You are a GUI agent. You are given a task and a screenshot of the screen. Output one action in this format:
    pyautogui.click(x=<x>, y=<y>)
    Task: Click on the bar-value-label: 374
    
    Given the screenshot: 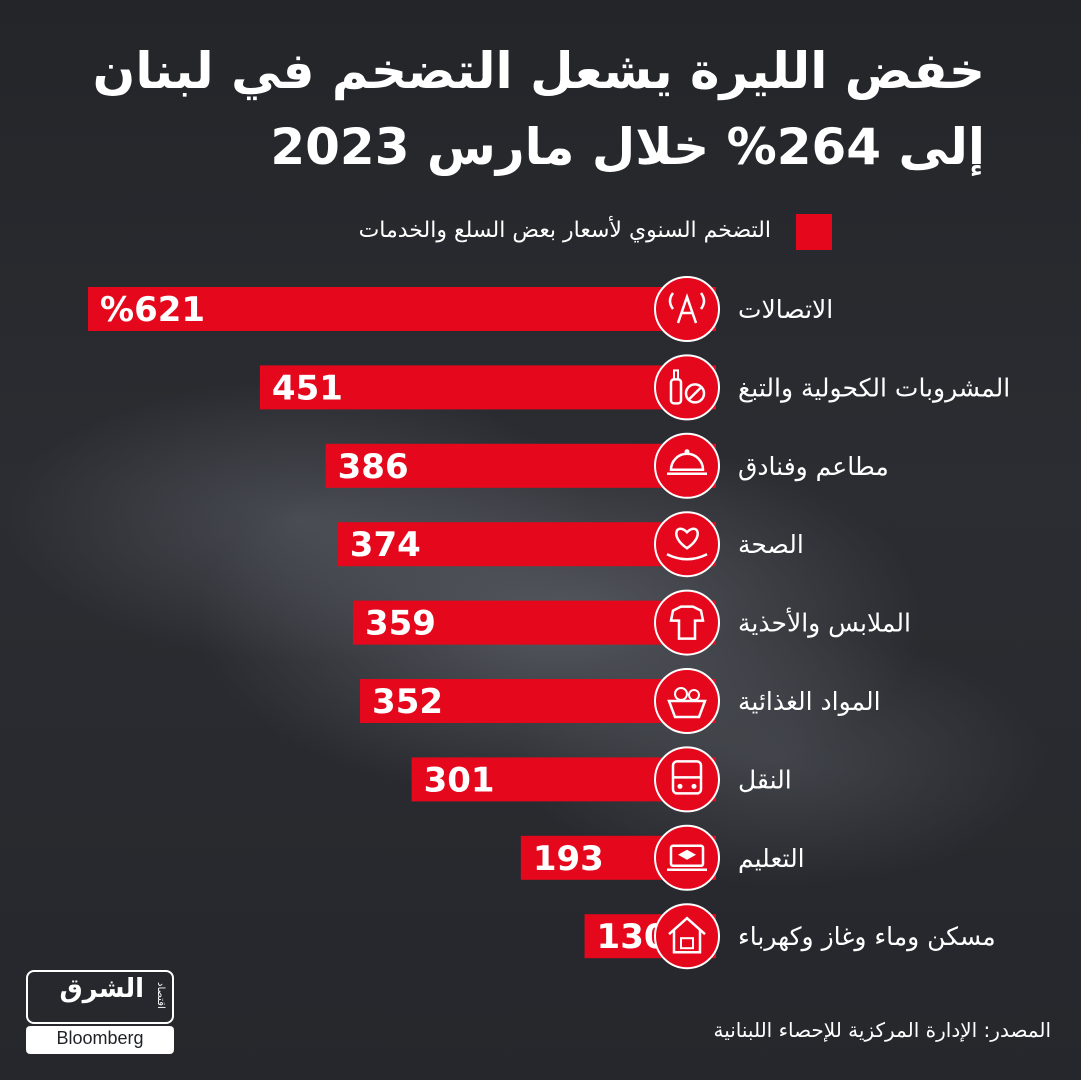 What is the action you would take?
    pyautogui.click(x=385, y=545)
    